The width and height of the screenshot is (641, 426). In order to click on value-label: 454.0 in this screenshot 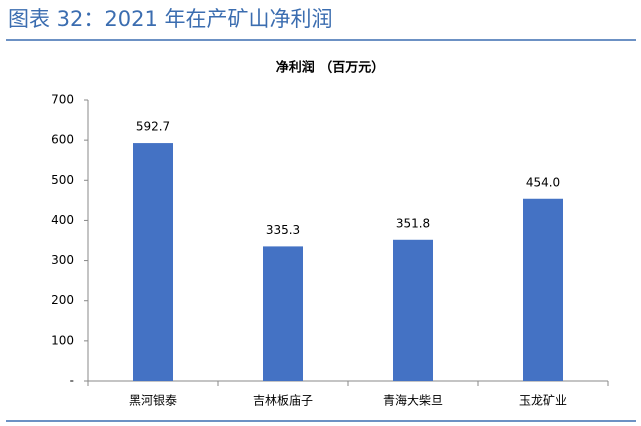, I will do `click(543, 182)`.